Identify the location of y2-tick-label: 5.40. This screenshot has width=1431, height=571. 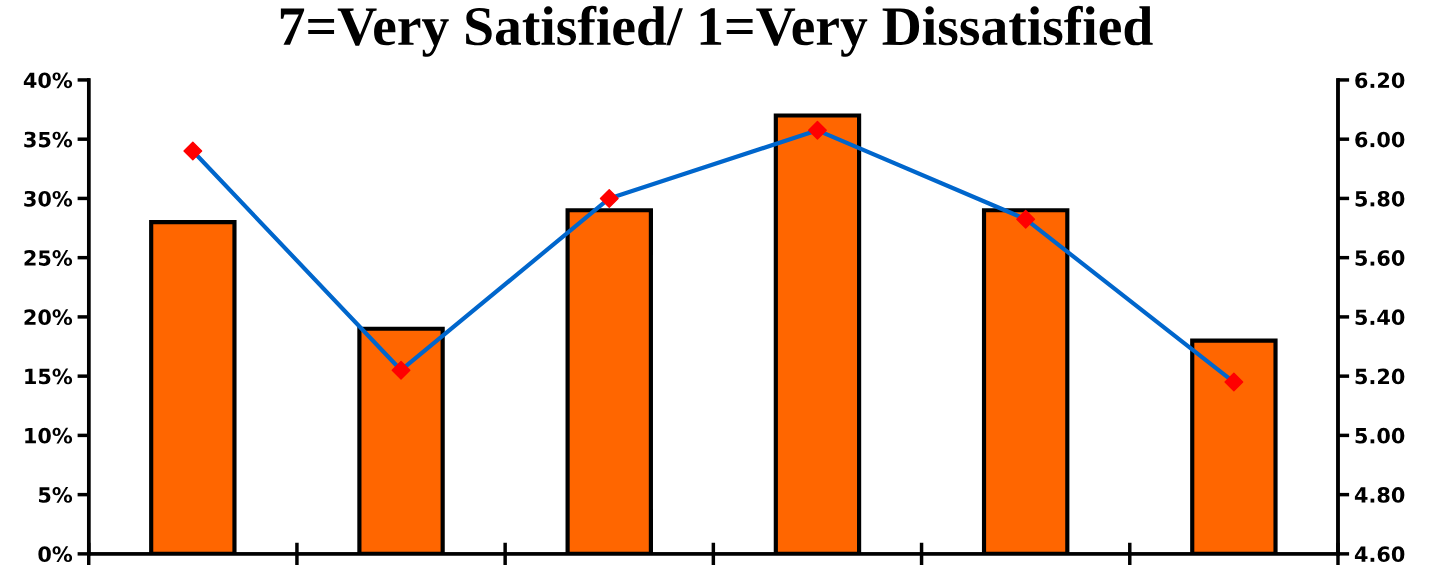
(1380, 317).